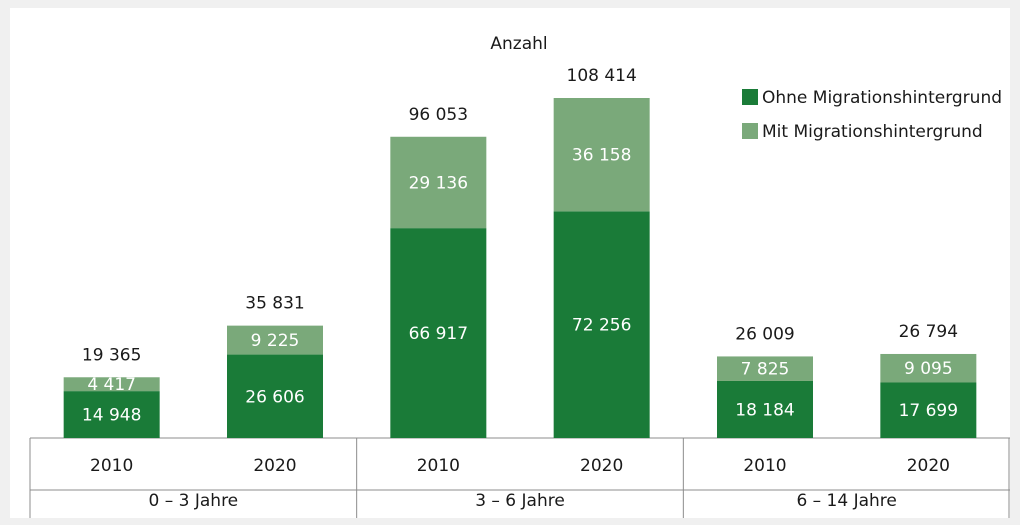  I want to click on value-label: 36 158, so click(601, 156).